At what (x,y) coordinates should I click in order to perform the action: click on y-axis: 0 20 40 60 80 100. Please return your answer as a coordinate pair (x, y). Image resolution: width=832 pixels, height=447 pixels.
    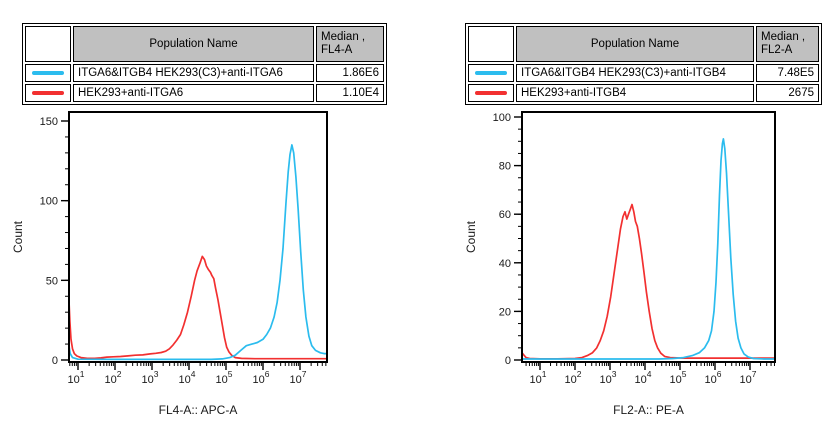
    Looking at the image, I should click on (507, 239).